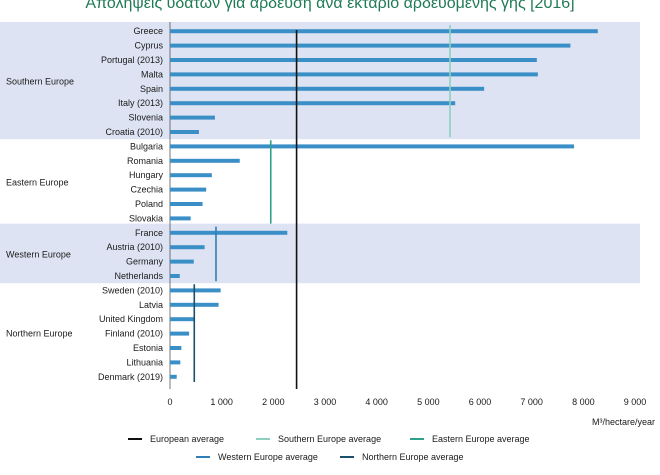 This screenshot has height=475, width=660. Describe the element at coordinates (140, 103) in the screenshot. I see `category-label: Italy (2013)` at that location.